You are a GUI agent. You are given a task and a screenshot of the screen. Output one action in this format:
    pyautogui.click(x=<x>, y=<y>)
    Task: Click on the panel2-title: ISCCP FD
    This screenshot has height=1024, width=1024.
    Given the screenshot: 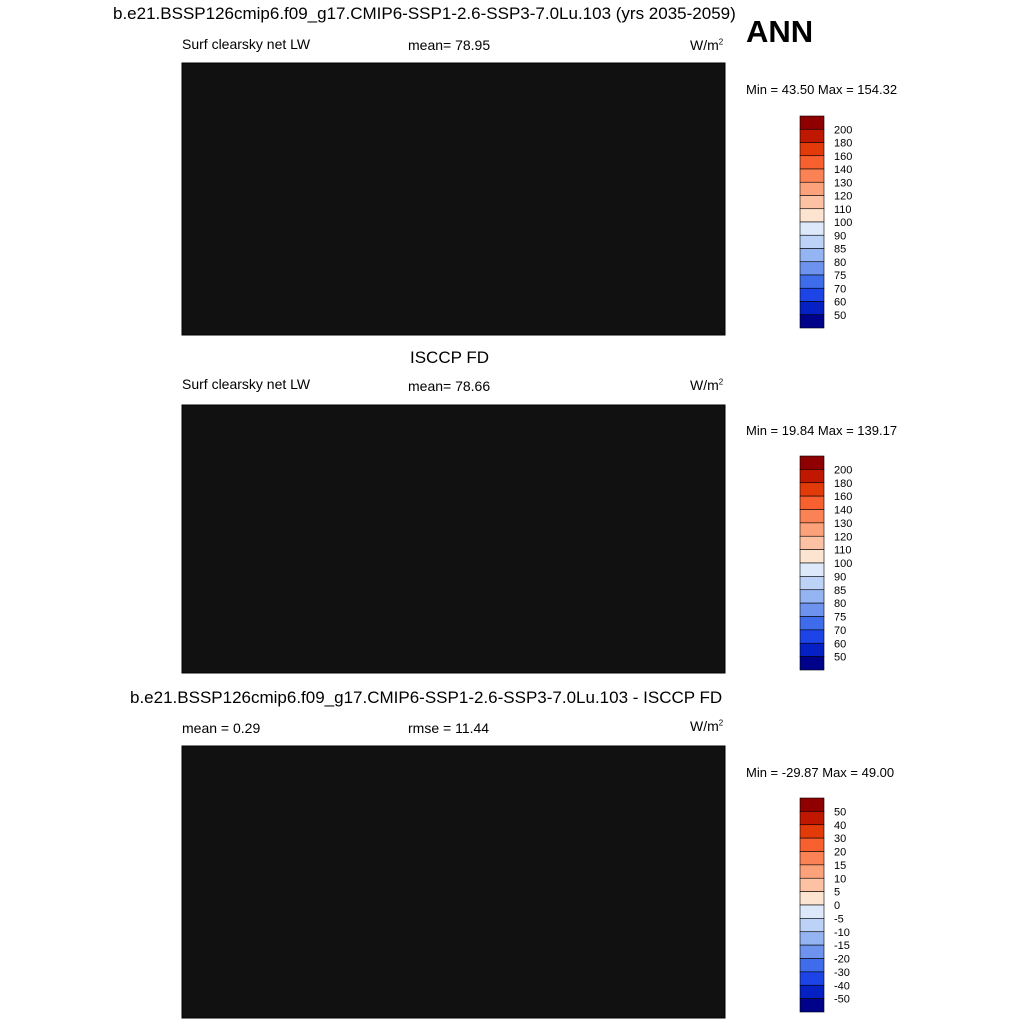 What is the action you would take?
    pyautogui.click(x=450, y=357)
    